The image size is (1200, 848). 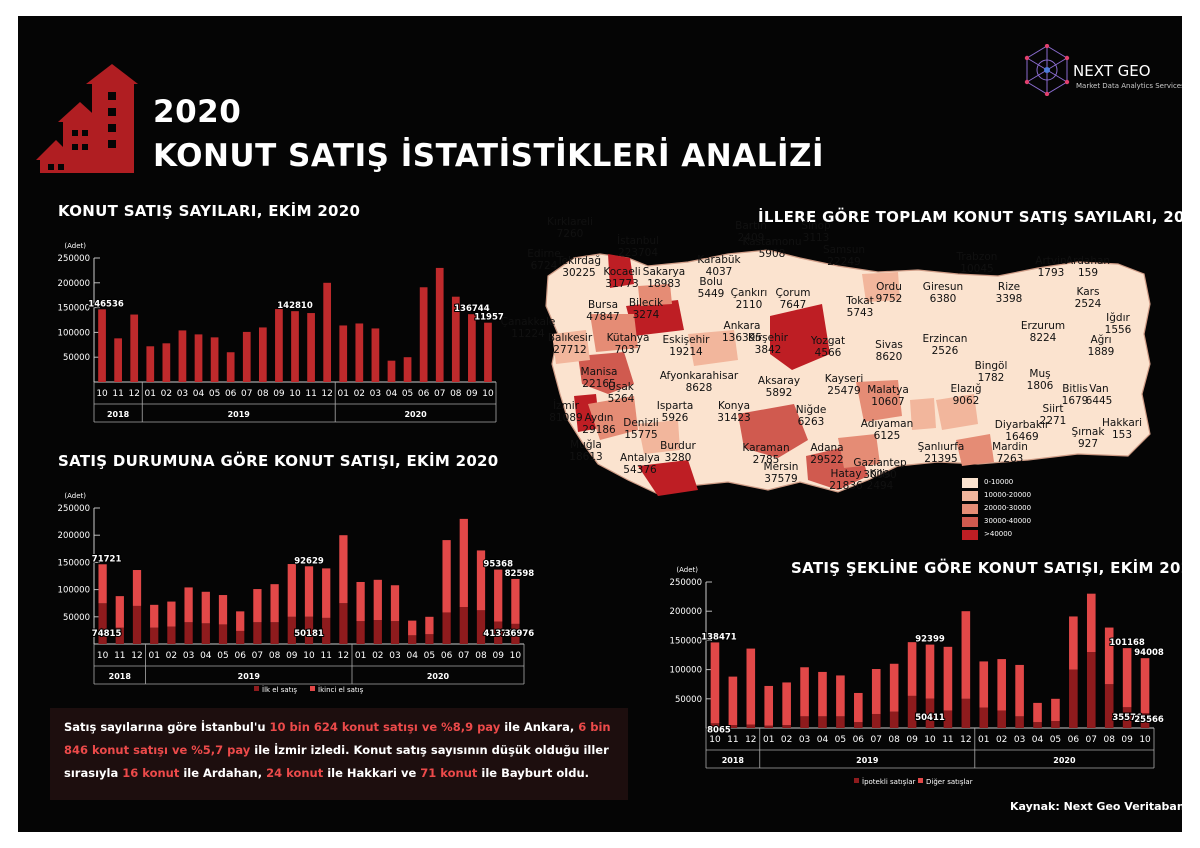 I want to click on x-tick-label: 05, so click(x=840, y=740).